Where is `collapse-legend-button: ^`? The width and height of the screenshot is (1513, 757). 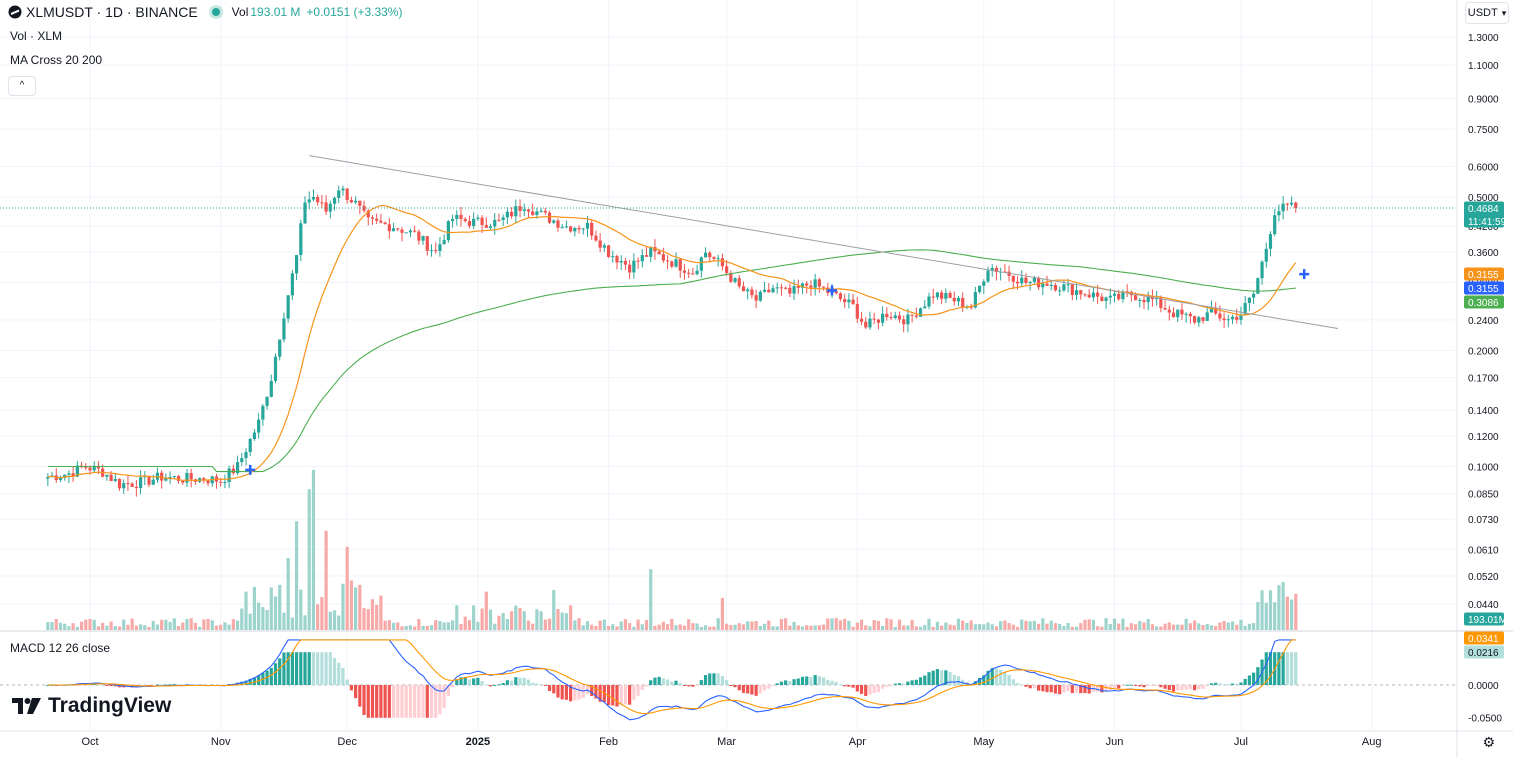 collapse-legend-button: ^ is located at coordinates (22, 86).